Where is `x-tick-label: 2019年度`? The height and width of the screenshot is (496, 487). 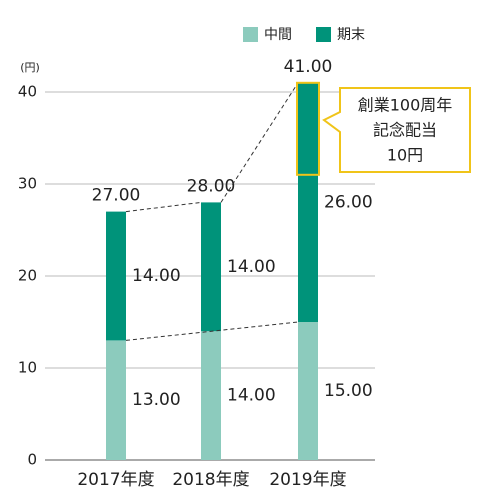 x-tick-label: 2019年度 is located at coordinates (307, 480).